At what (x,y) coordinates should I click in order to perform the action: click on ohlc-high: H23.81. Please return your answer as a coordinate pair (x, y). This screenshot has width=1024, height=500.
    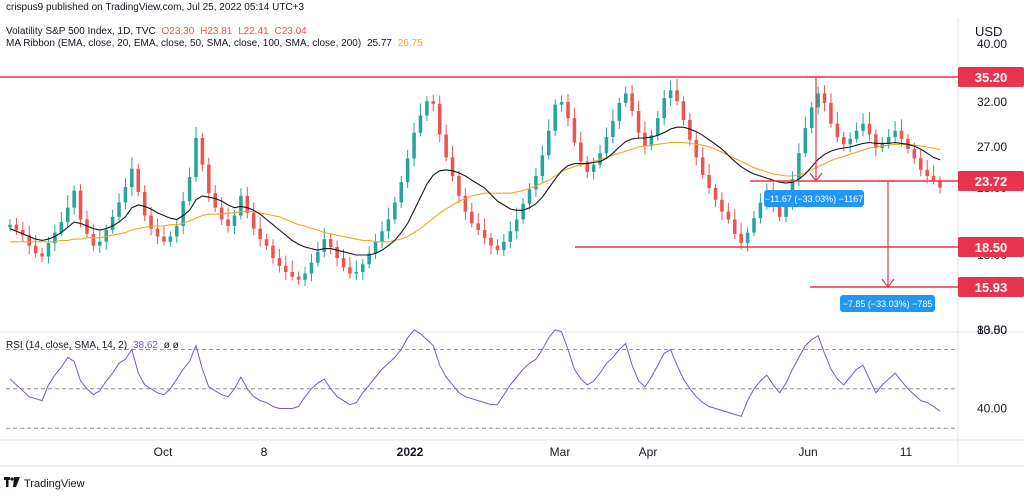
    Looking at the image, I should click on (216, 31).